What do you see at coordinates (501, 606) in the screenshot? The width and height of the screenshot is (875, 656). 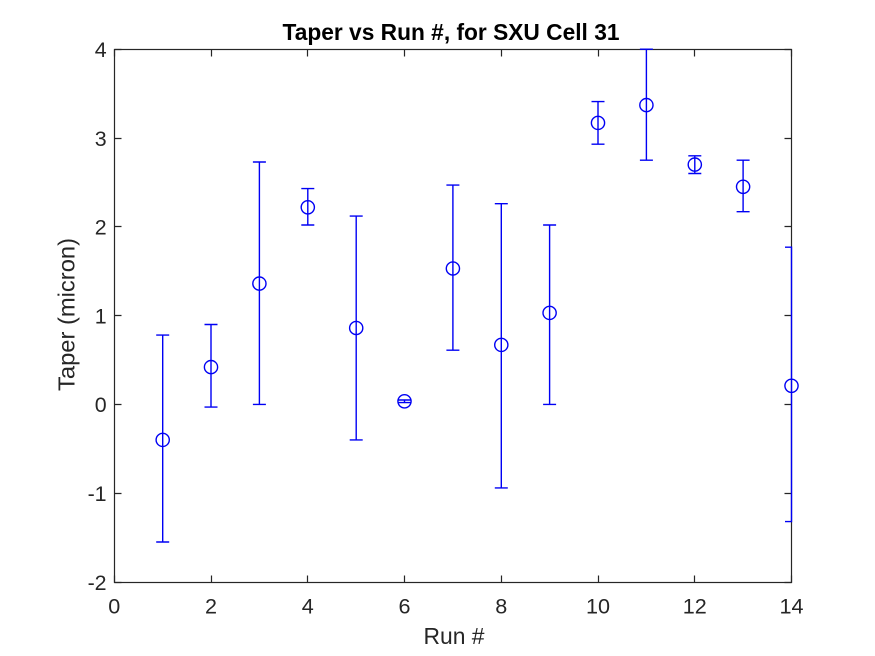 I see `svg-text: 8` at bounding box center [501, 606].